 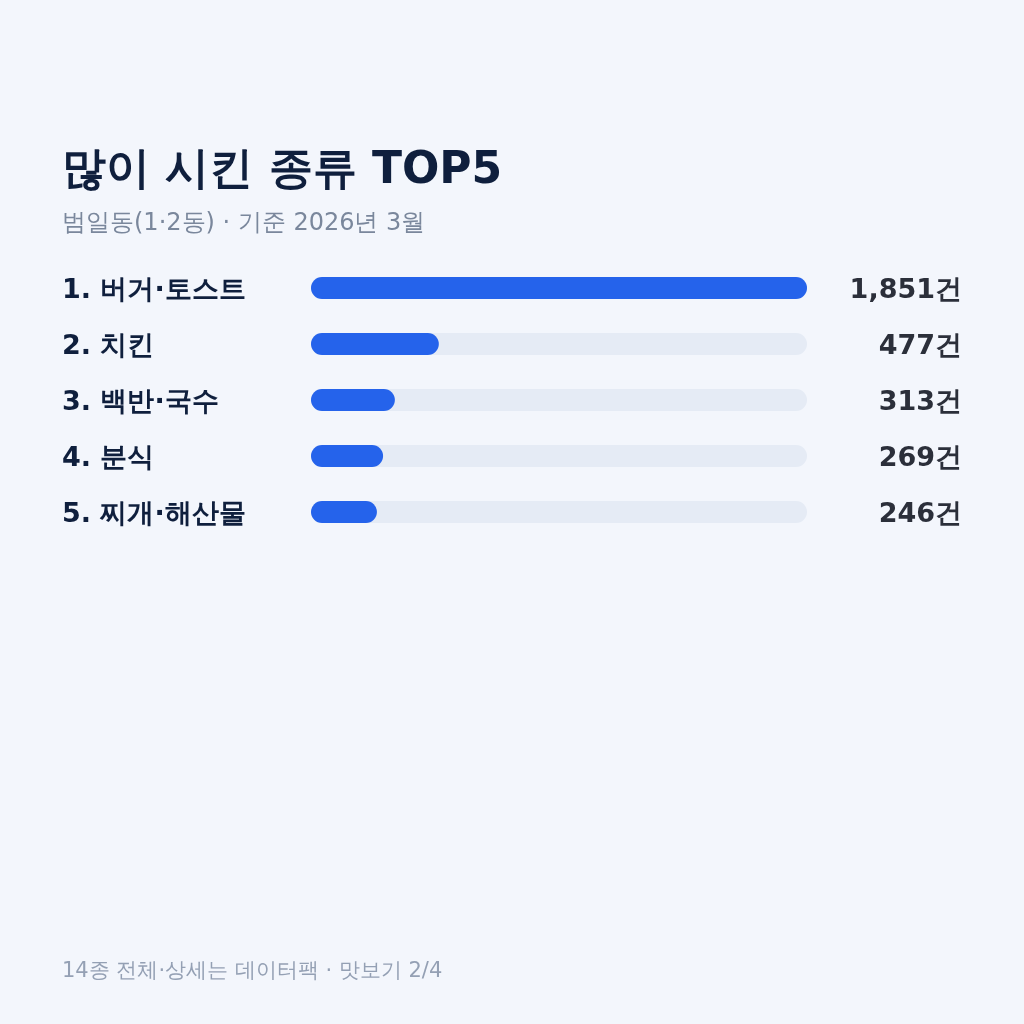 I want to click on y-tick-label: 1. 버거·토스트, so click(x=154, y=288).